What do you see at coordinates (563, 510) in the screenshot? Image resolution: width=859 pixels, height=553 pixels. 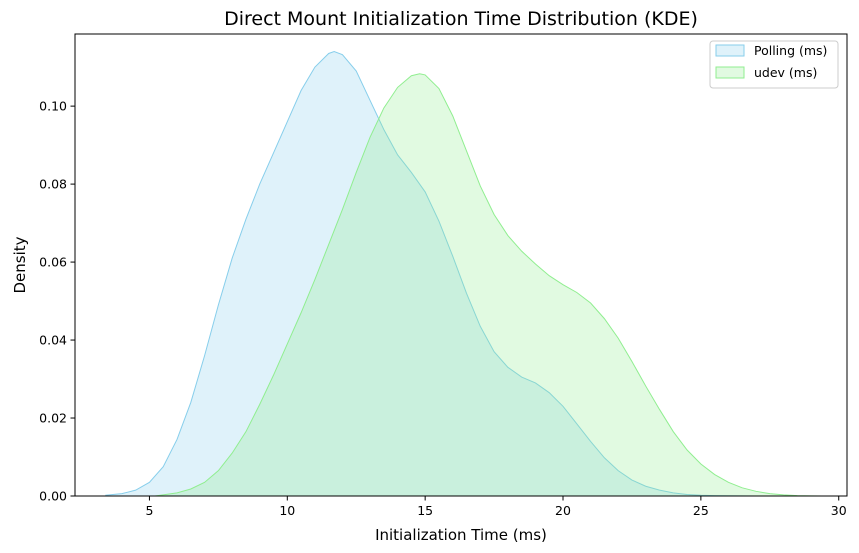 I see `x-tick-label: 20` at bounding box center [563, 510].